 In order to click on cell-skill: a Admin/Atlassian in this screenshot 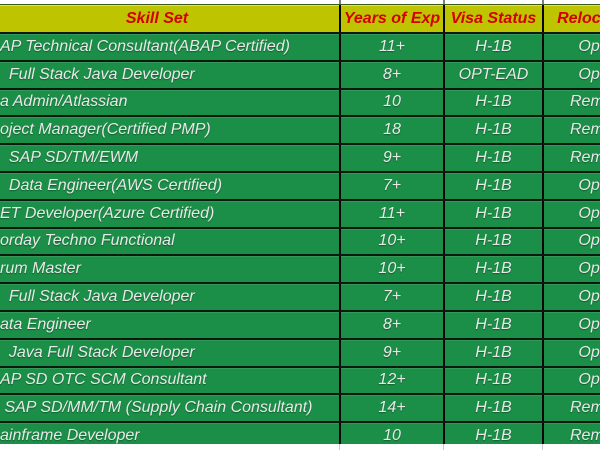, I will do `click(169, 102)`.